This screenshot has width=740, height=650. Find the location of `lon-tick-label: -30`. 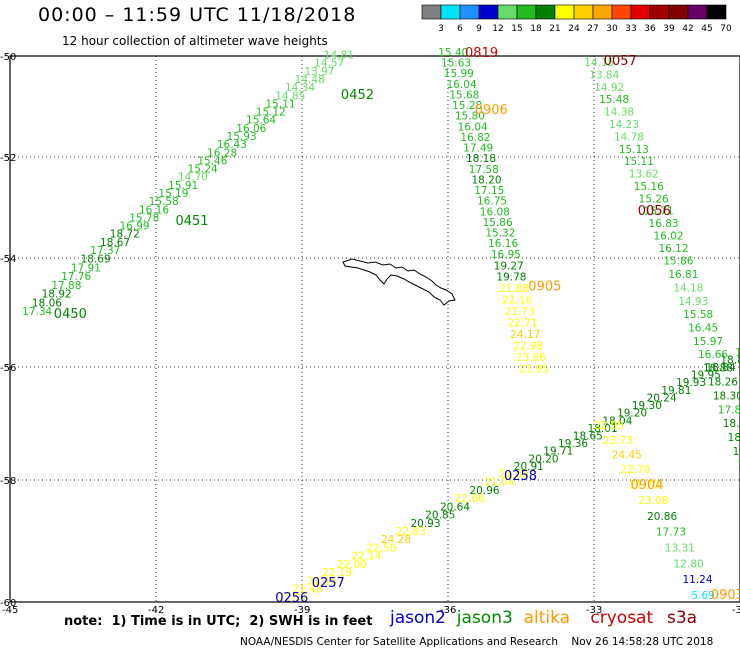

lon-tick-label: -30 is located at coordinates (736, 610).